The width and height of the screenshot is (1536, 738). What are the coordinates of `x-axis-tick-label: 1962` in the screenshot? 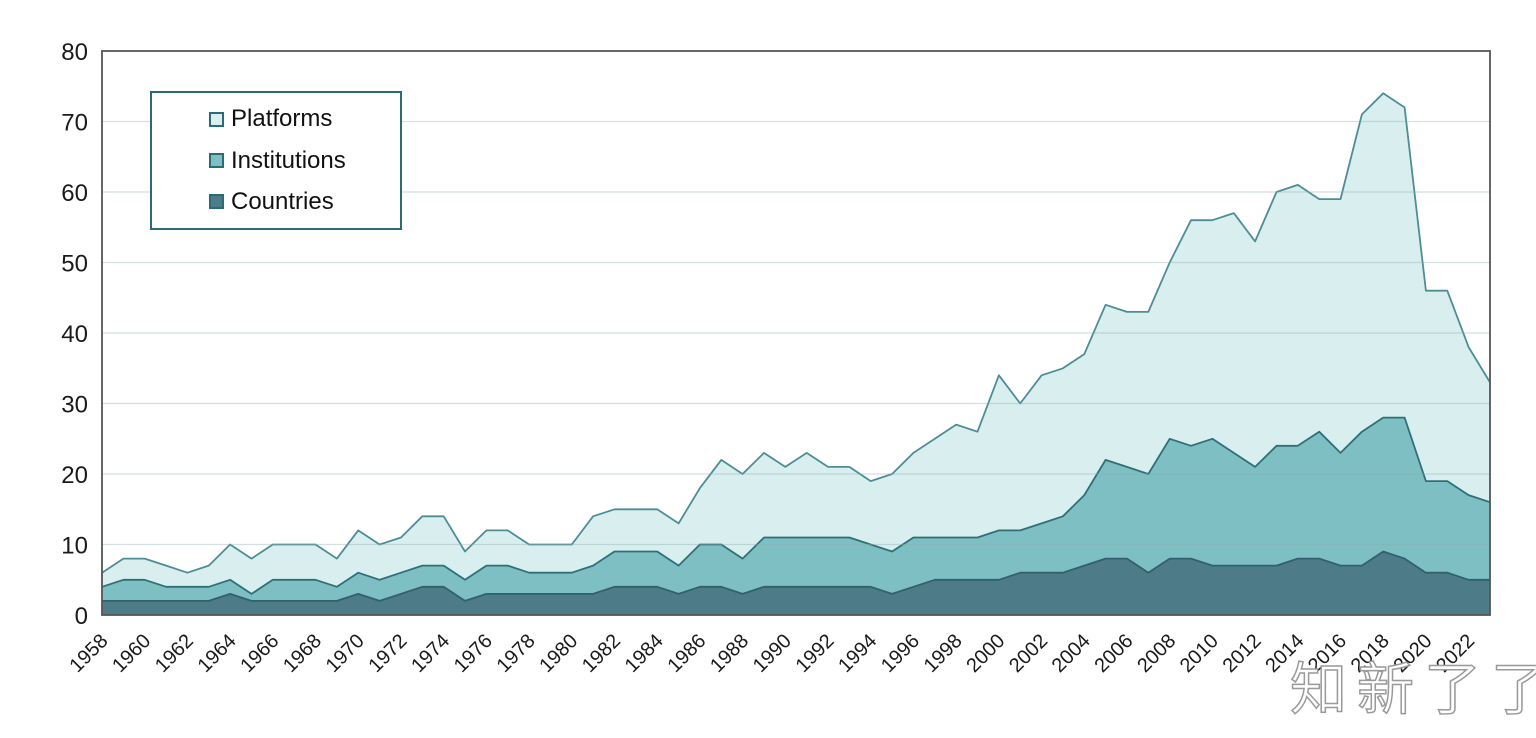 It's located at (174, 653).